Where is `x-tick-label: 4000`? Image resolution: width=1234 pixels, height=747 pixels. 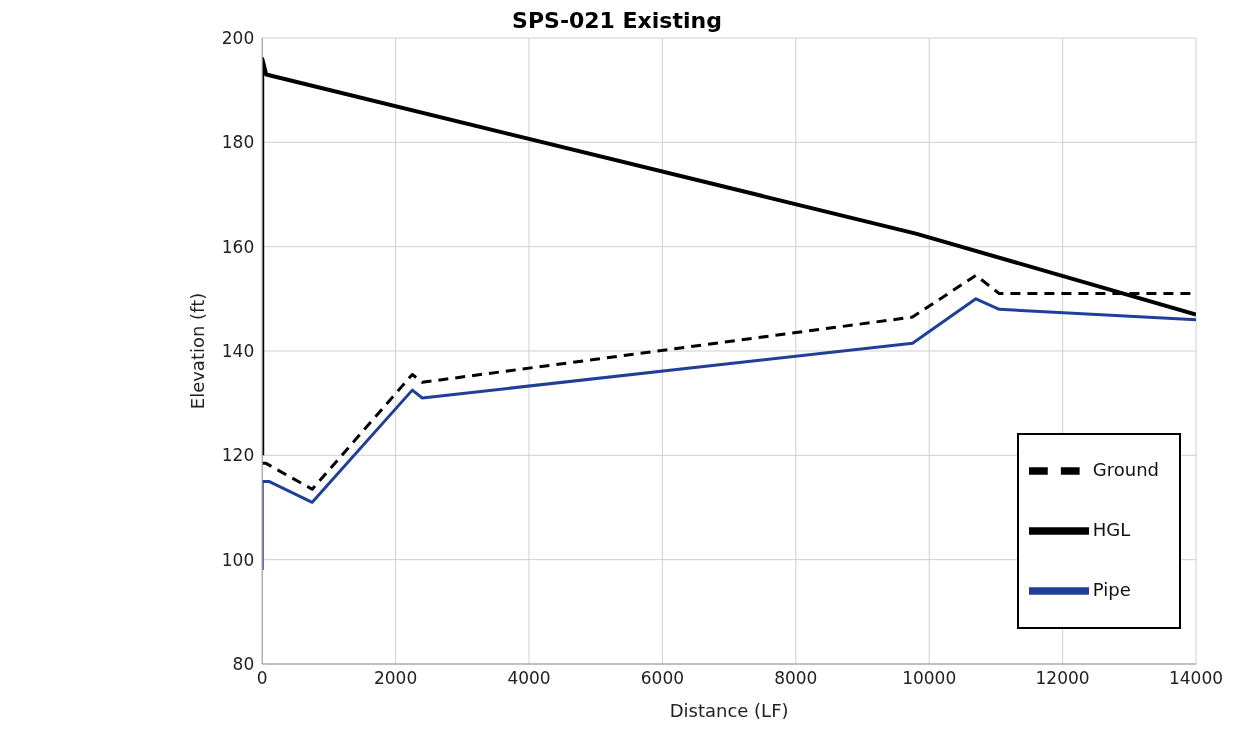
x-tick-label: 4000 is located at coordinates (529, 678).